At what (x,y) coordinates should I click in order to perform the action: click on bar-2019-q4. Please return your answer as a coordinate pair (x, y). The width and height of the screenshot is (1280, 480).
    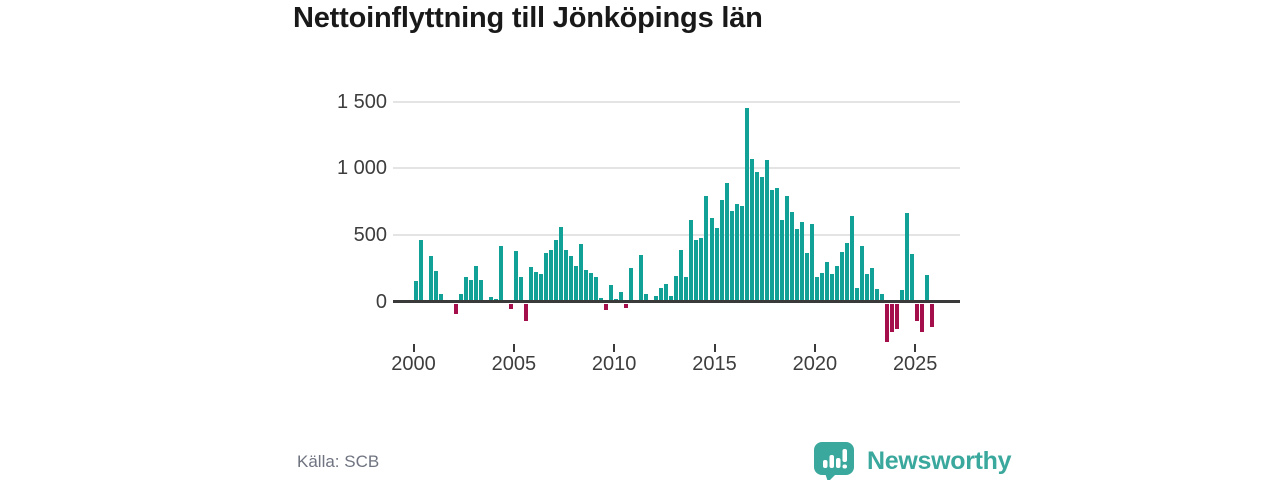
    Looking at the image, I should click on (811, 262).